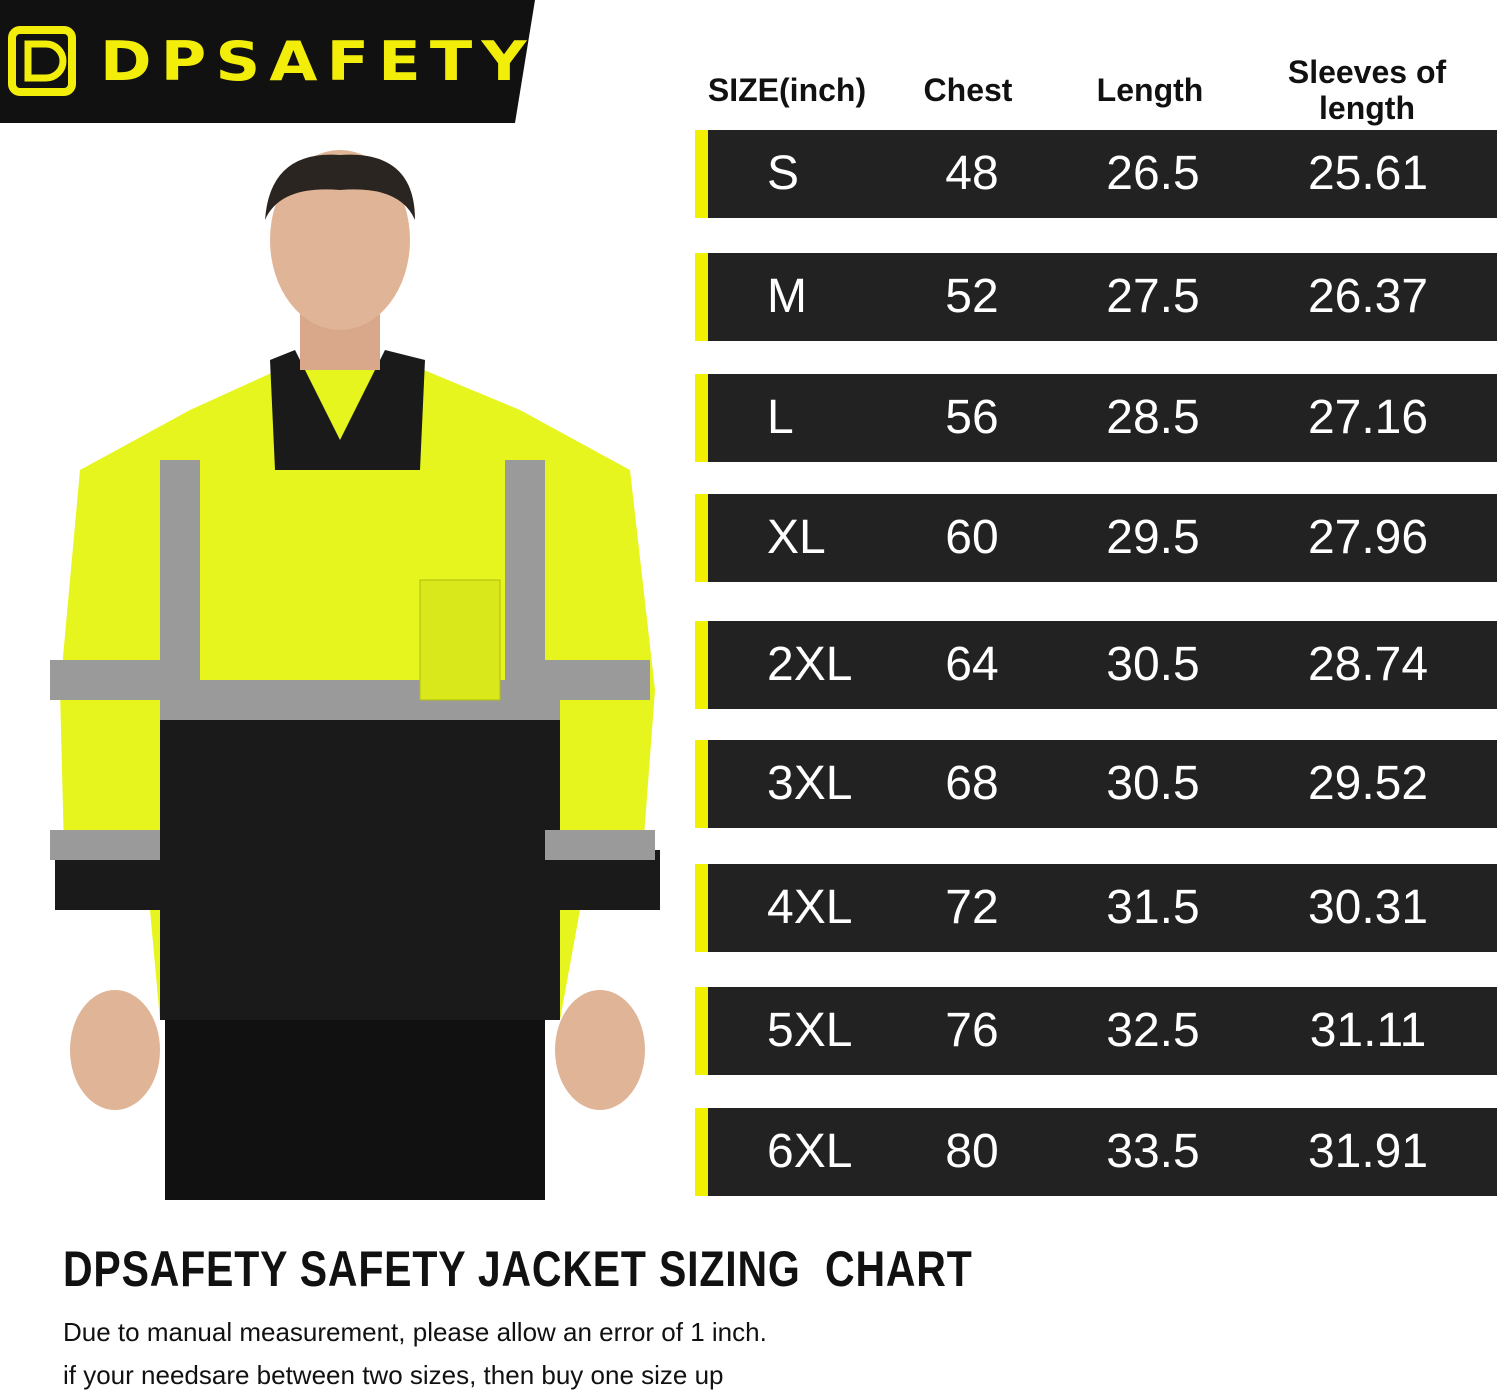 Image resolution: width=1500 pixels, height=1393 pixels. I want to click on size-cell: 2XL, so click(810, 664).